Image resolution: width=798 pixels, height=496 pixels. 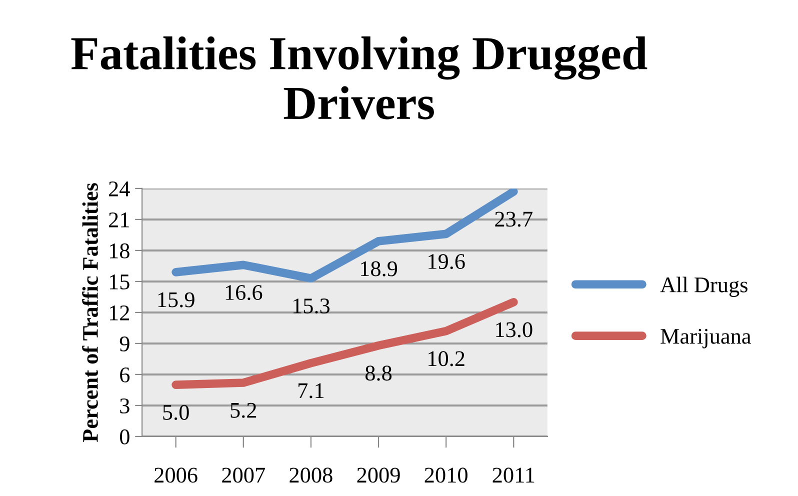 What do you see at coordinates (120, 312) in the screenshot?
I see `y-tick-label: 12` at bounding box center [120, 312].